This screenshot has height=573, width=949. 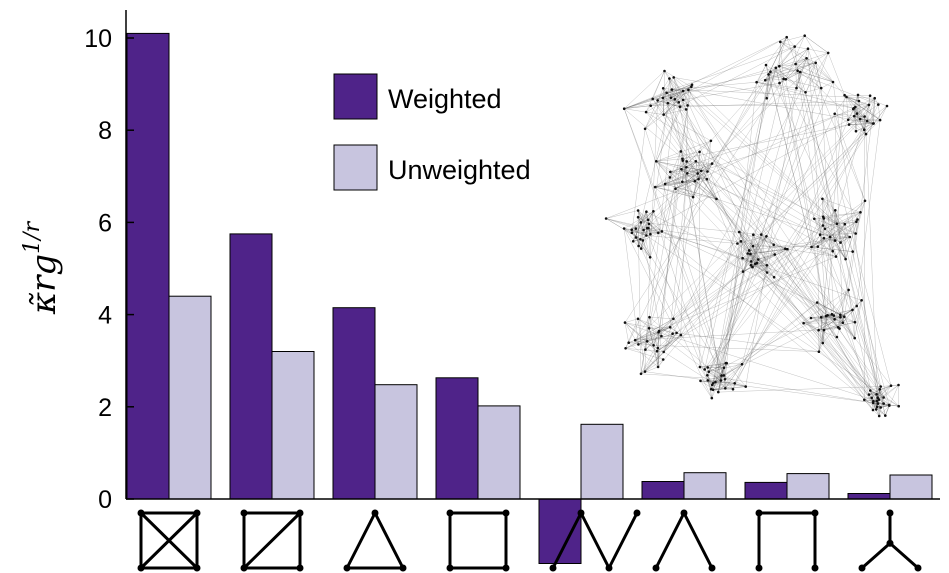 I want to click on bar-unweighted-4-cycle, so click(x=499, y=452).